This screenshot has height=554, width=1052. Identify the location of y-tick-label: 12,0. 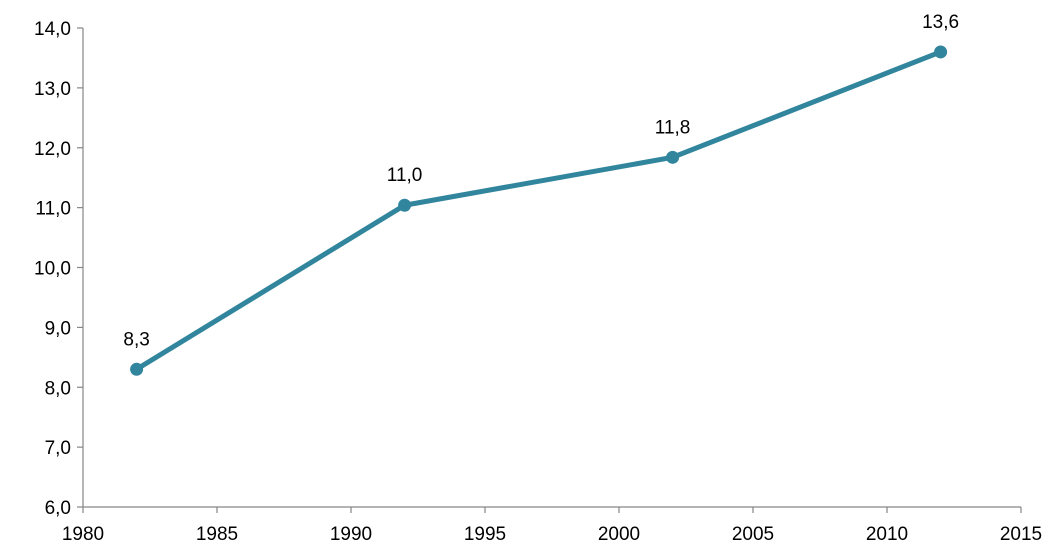
(52, 149).